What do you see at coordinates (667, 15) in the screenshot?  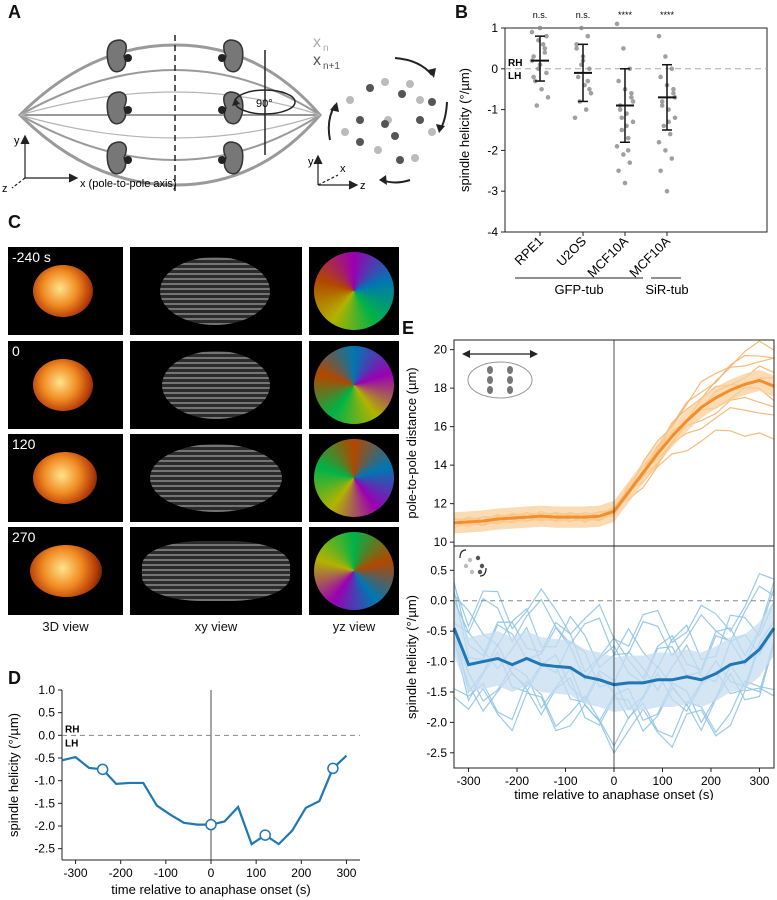 I see `significance-label: ****` at bounding box center [667, 15].